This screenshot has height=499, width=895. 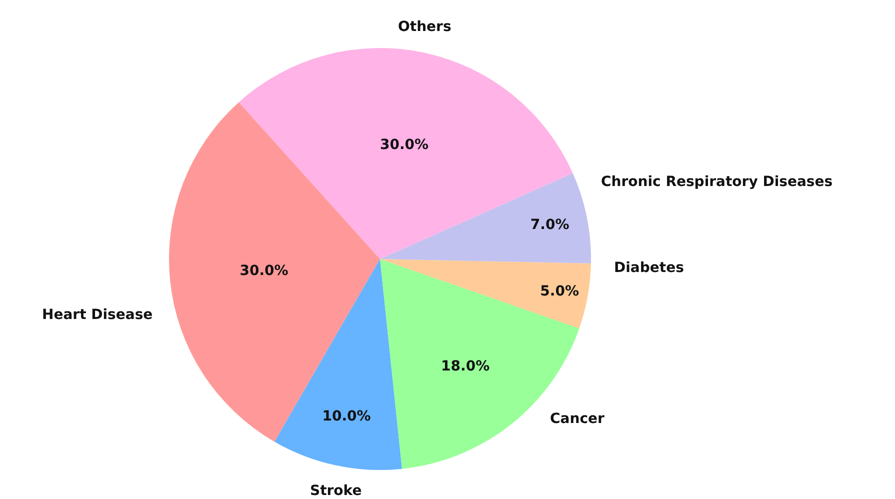 What do you see at coordinates (97, 315) in the screenshot?
I see `slice-label: Heart Disease` at bounding box center [97, 315].